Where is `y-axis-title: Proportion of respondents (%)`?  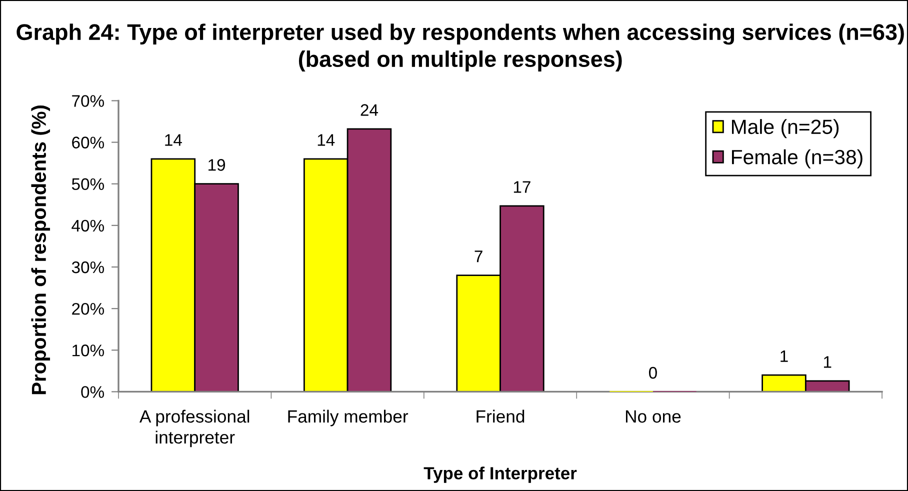 y-axis-title: Proportion of respondents (%) is located at coordinates (40, 250).